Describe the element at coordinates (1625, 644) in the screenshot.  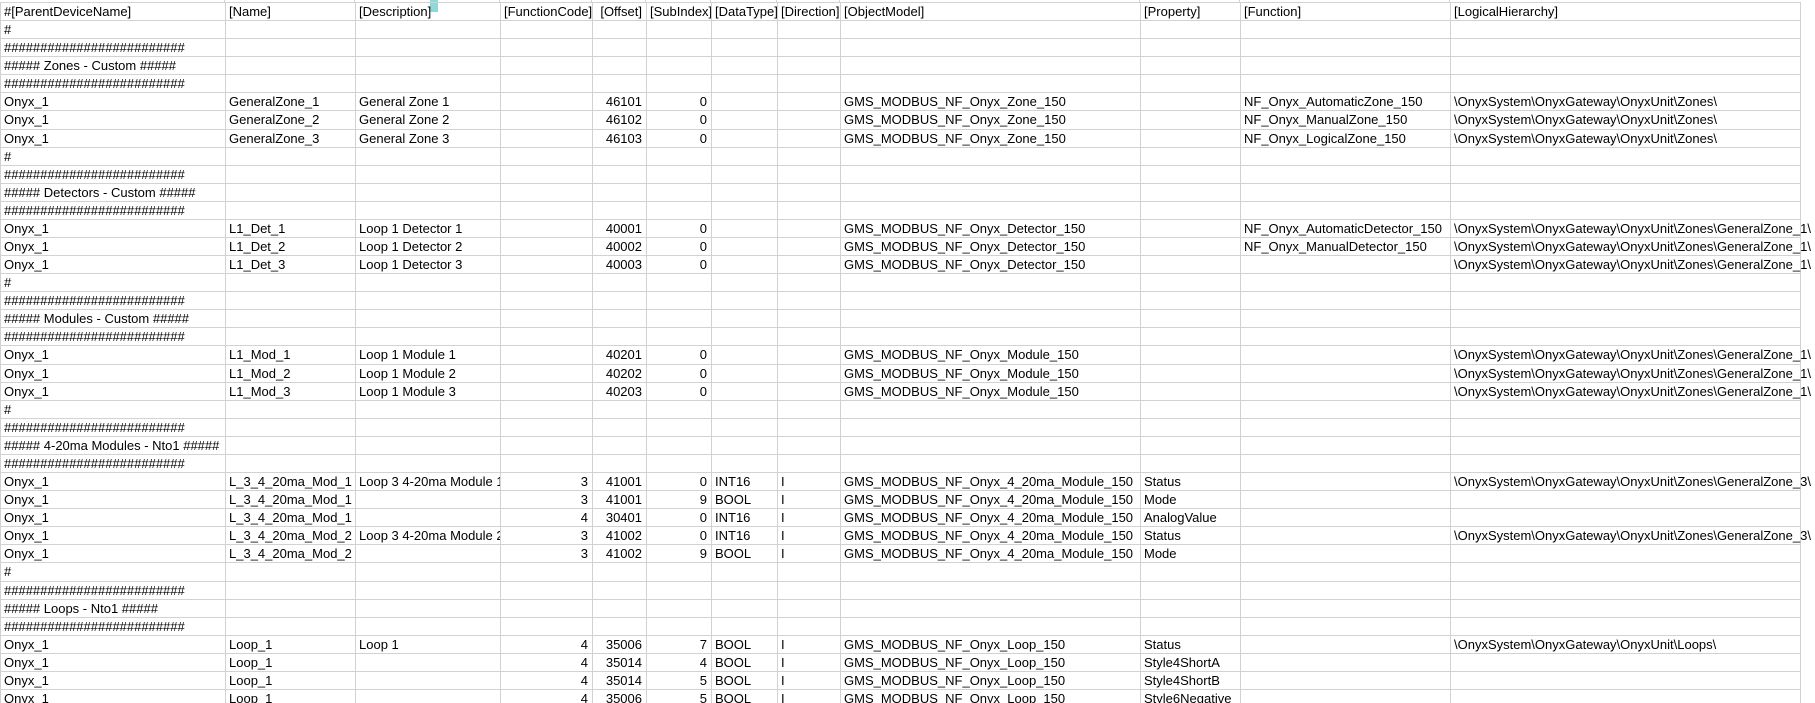
I see `cell: \OnyxSystem\OnyxGateway\OnyxUnit\Loops\` at that location.